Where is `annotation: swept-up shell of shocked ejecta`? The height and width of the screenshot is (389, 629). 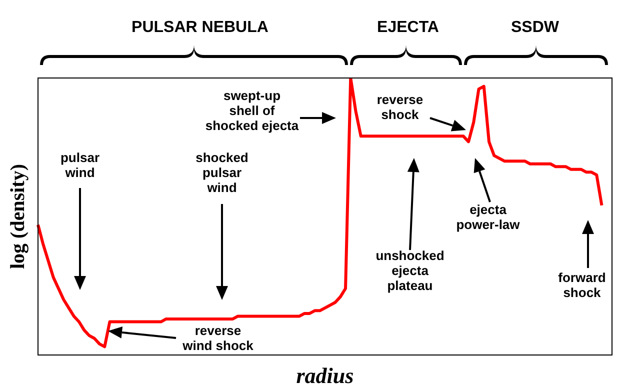
annotation: swept-up shell of shocked ejecta is located at coordinates (252, 110).